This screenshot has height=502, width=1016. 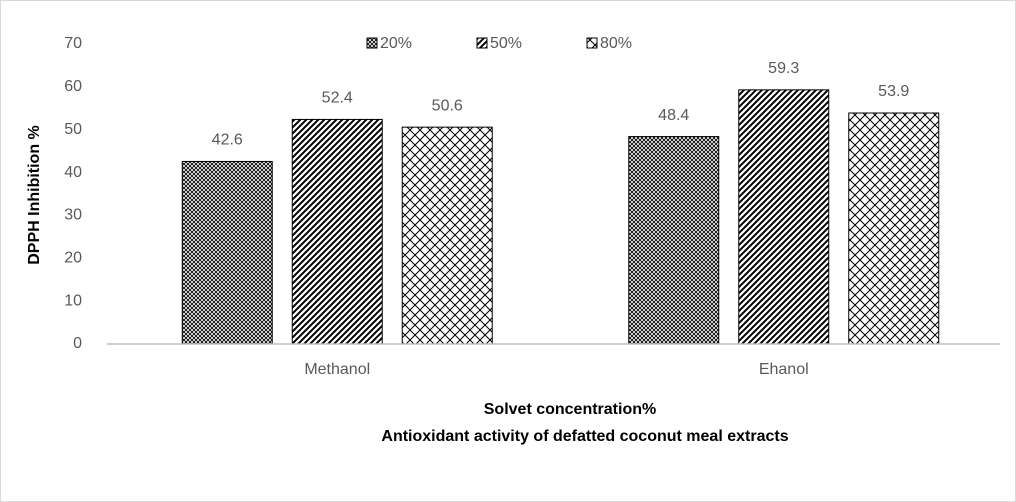 What do you see at coordinates (506, 43) in the screenshot?
I see `legend-label: 50%` at bounding box center [506, 43].